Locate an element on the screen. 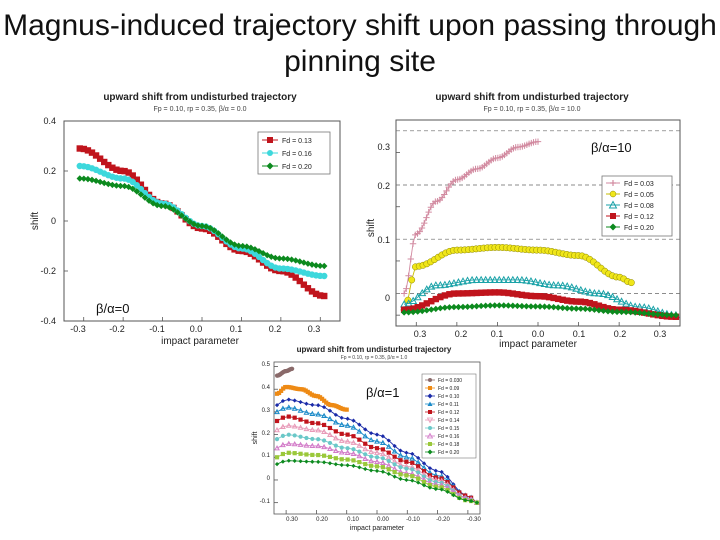  y-tick-label: 0.1 is located at coordinates (266, 456).